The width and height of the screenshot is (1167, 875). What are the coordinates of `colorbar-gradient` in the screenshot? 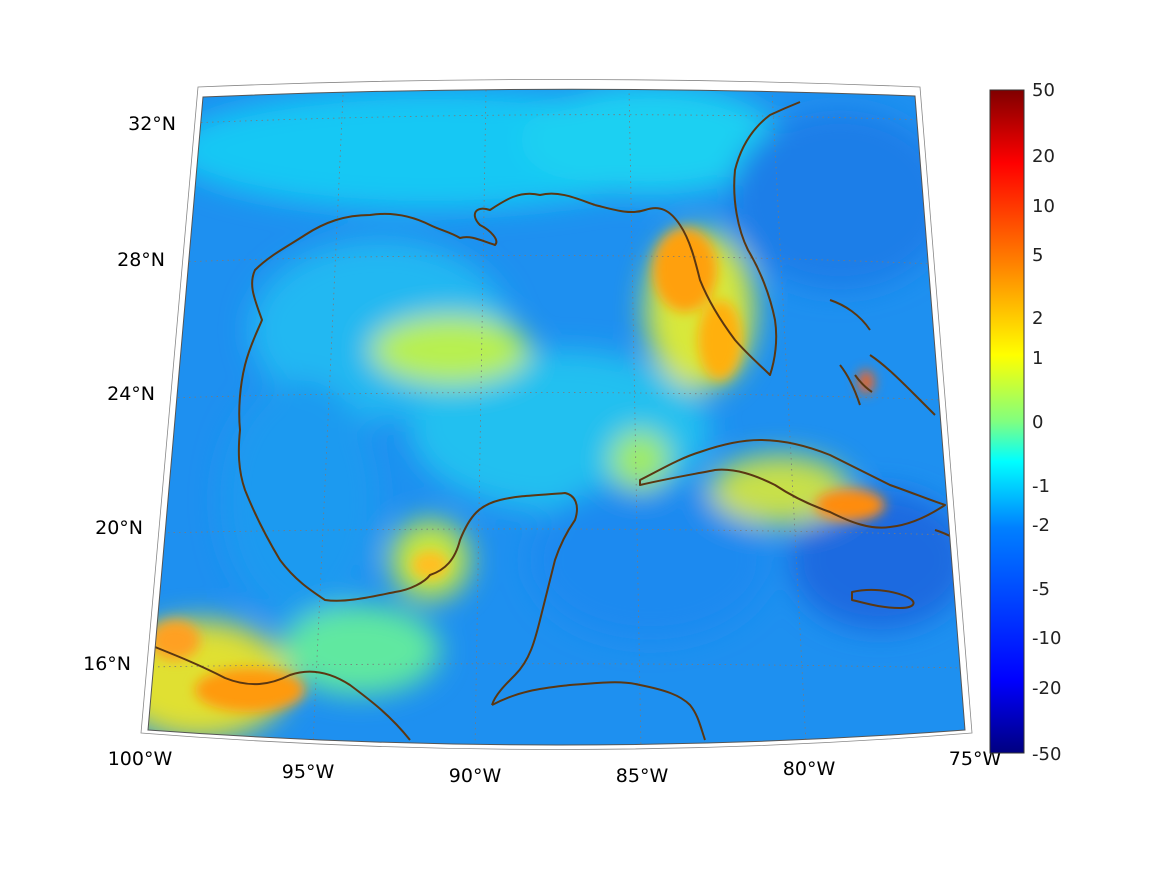 It's located at (1007, 421).